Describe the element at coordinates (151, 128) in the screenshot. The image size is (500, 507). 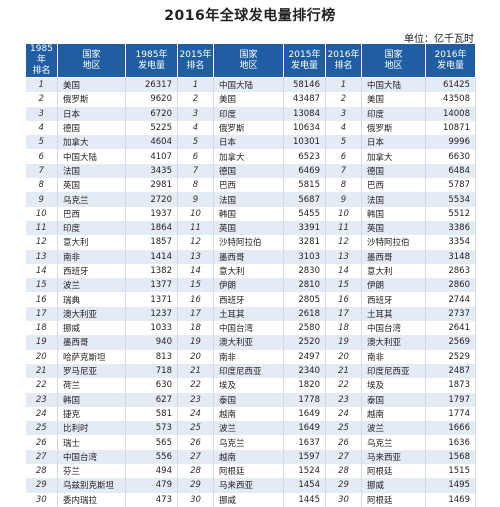
I see `generation-1985-cell: 5225` at that location.